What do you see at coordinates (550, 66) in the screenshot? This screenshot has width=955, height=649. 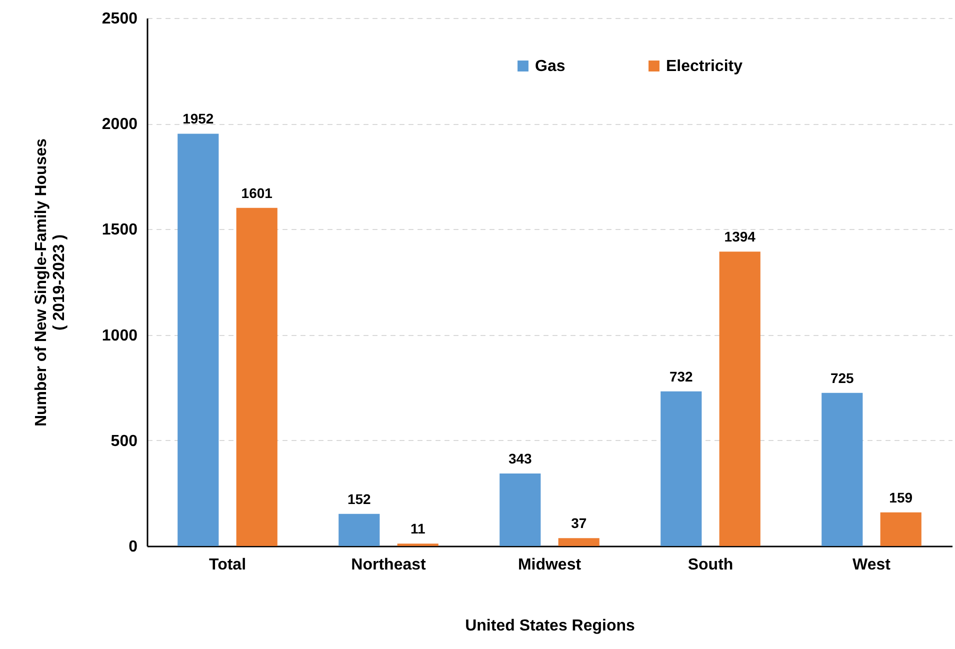 I see `legend-label: Gas` at bounding box center [550, 66].